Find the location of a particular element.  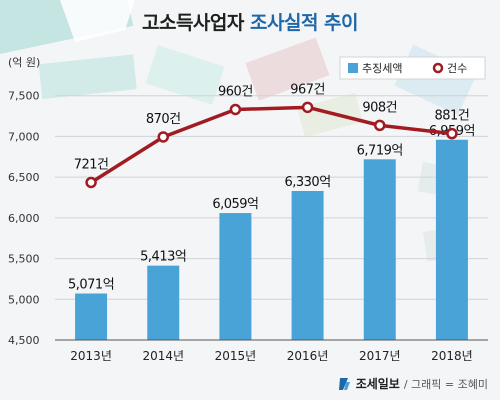

y-tick-label: 5,000 is located at coordinates (24, 299).